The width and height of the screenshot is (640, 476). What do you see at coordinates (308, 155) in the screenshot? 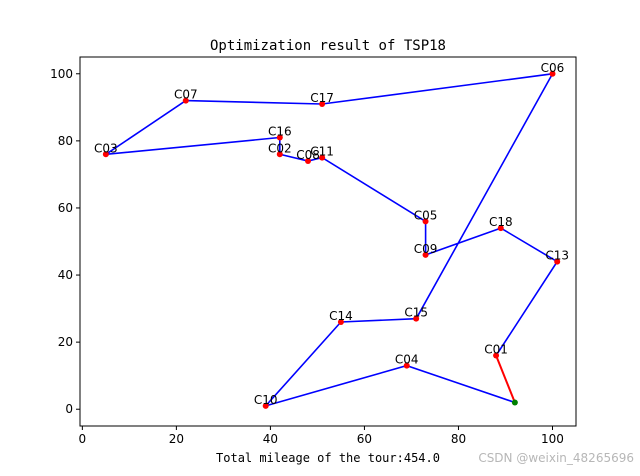
I see `city-label: C08` at bounding box center [308, 155].